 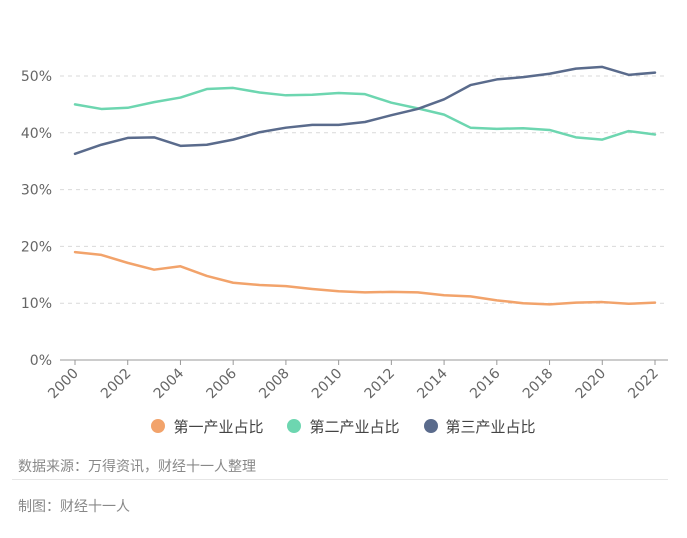 I want to click on y-tick-label: 10%, so click(x=36, y=304).